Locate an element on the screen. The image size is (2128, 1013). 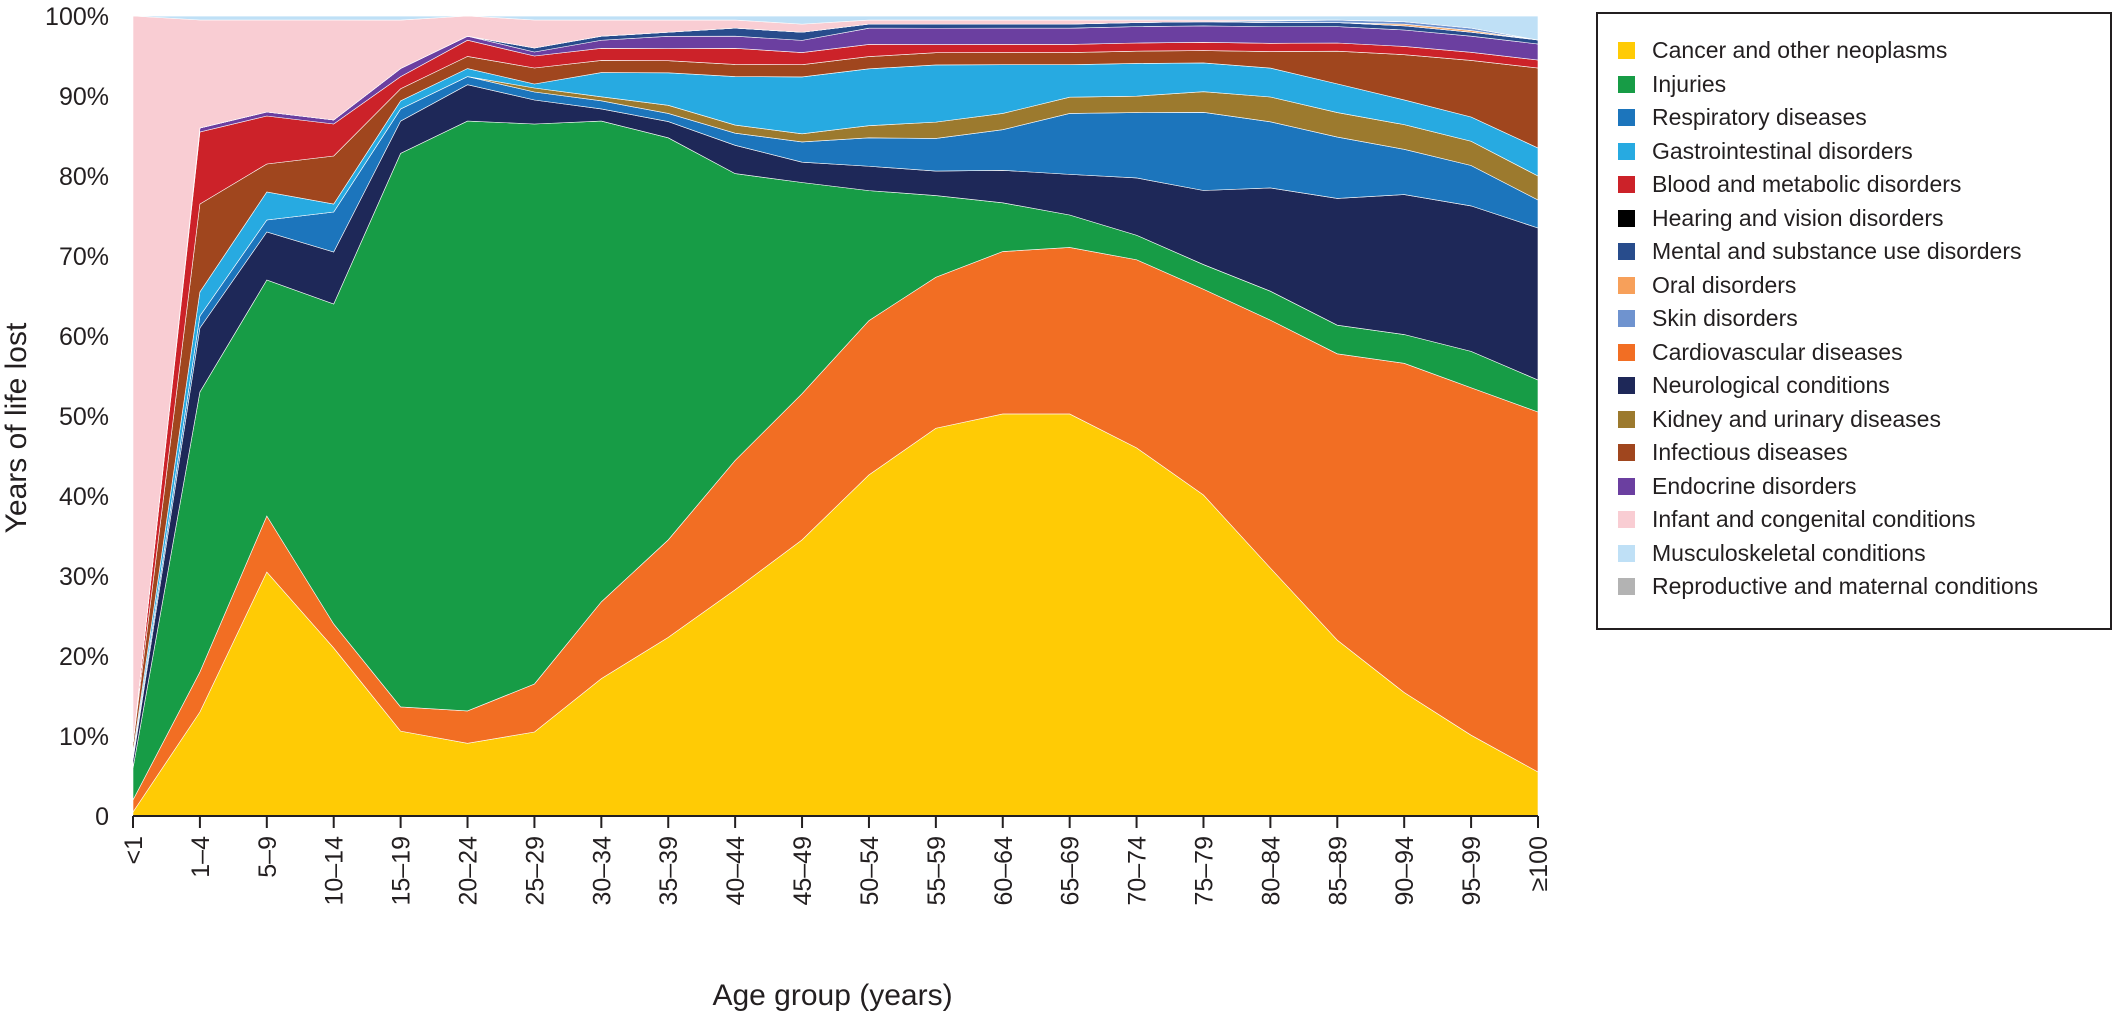
legend-item: Cardiovascular diseases is located at coordinates (1864, 353).